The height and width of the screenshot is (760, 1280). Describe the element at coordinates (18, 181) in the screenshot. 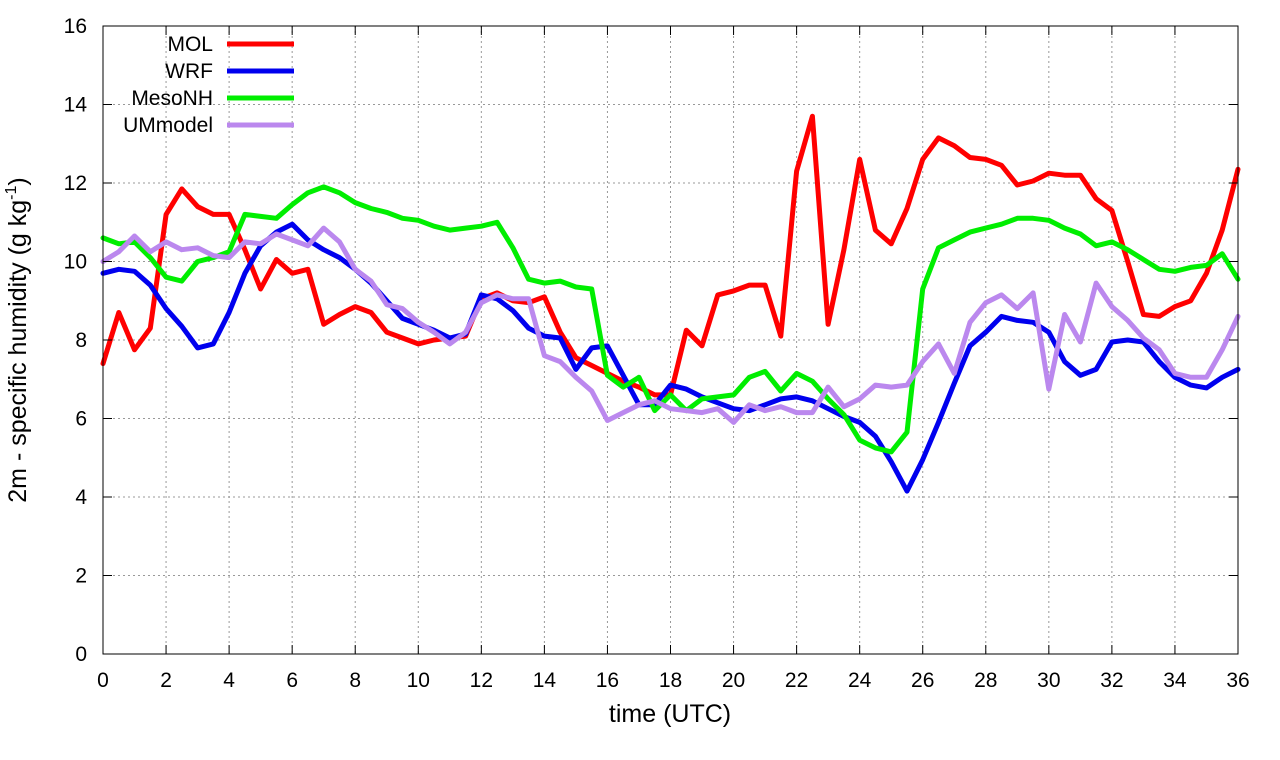

I see `y-axis-label-close: )` at that location.